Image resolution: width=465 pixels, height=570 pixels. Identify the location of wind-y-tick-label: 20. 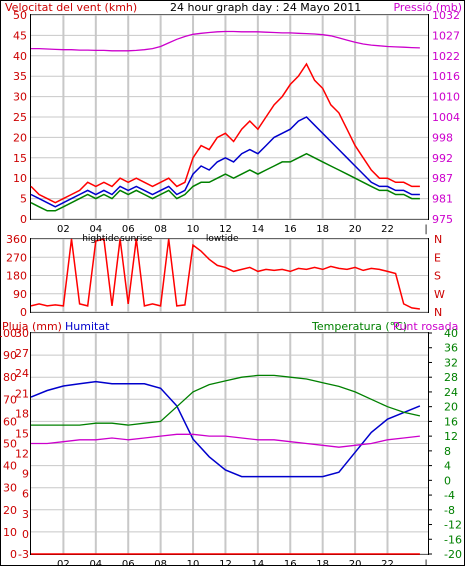
(20, 137).